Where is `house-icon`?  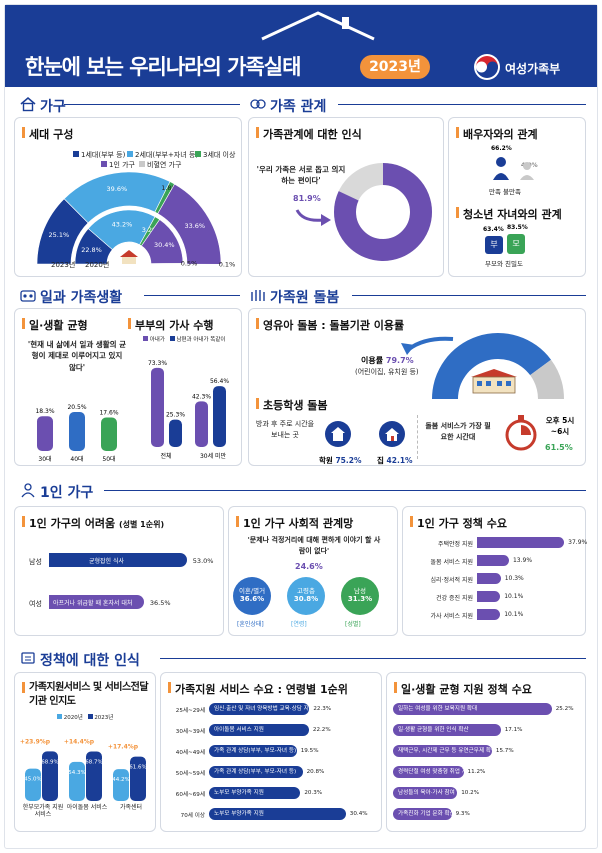
house-icon is located at coordinates (129, 257).